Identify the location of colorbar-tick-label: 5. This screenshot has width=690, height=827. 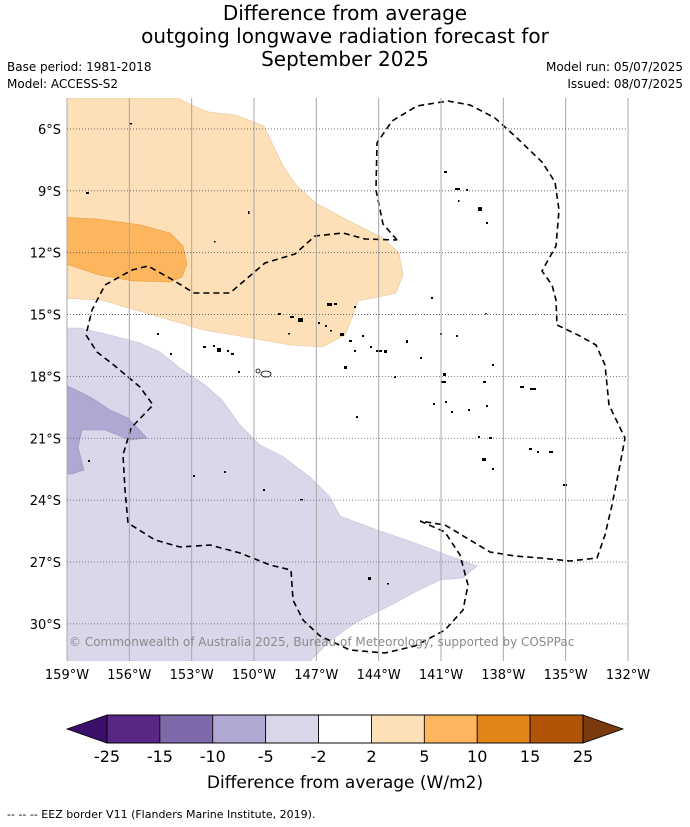
(424, 756).